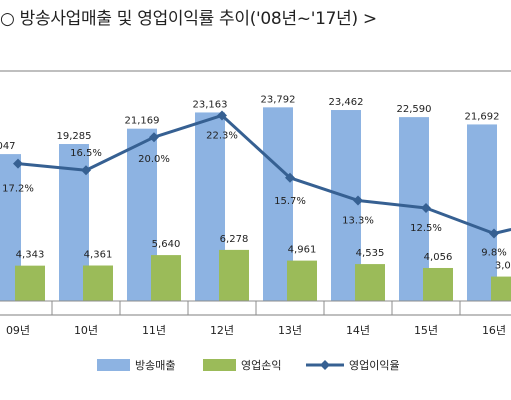 The height and width of the screenshot is (400, 511). I want to click on sales-value-label: 23,792, so click(278, 99).